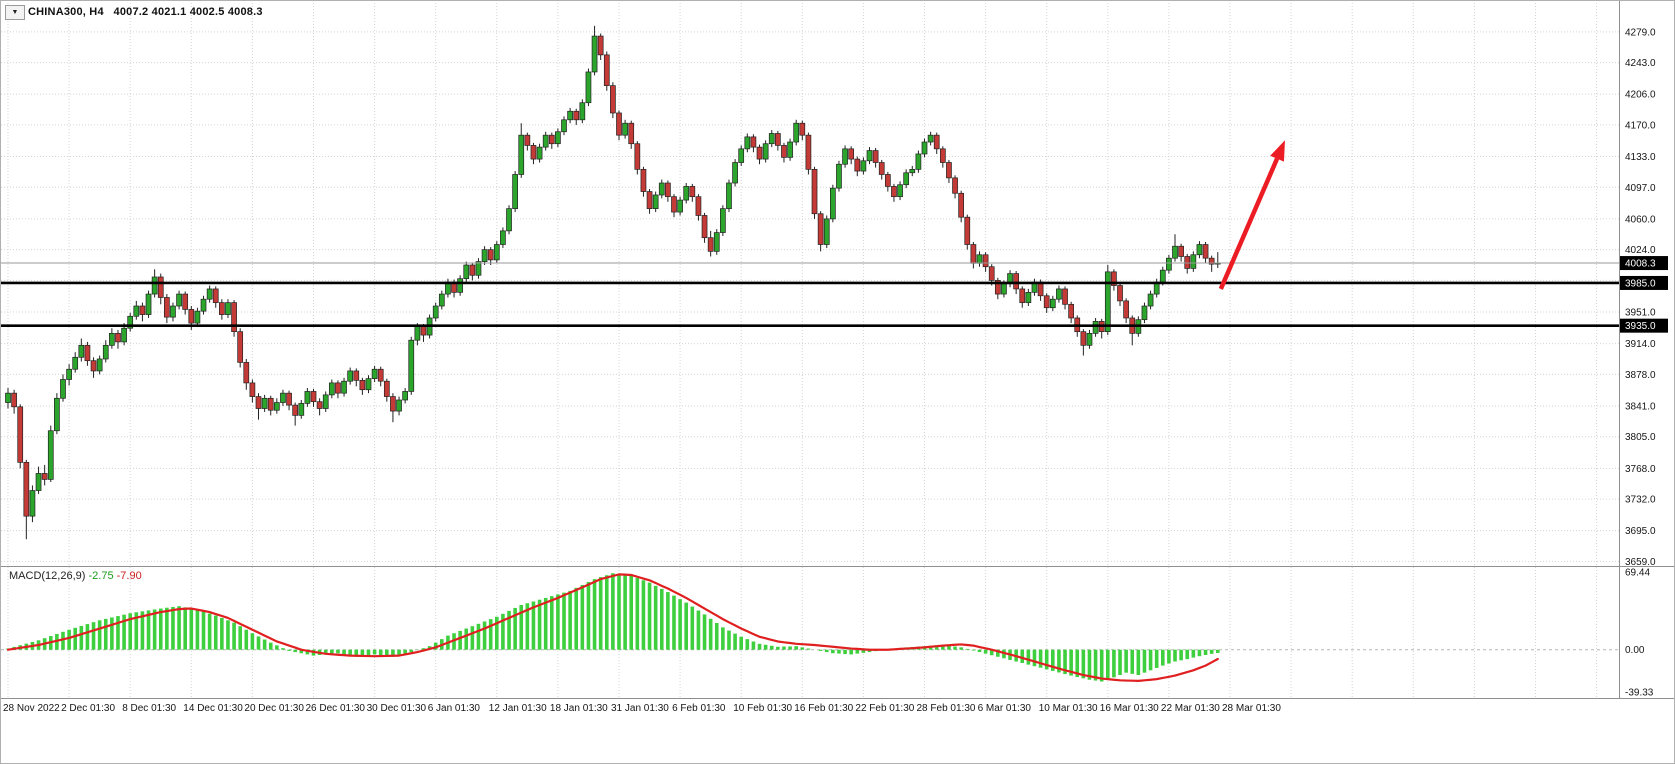 The image size is (1675, 764). I want to click on price-tick-label: 3841.0, so click(1640, 406).